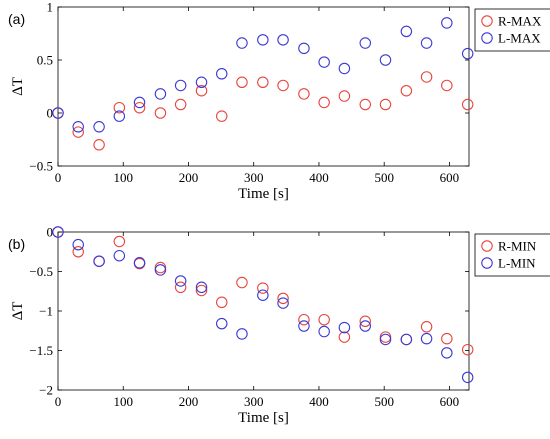 The width and height of the screenshot is (550, 439). Describe the element at coordinates (16, 244) in the screenshot. I see `panel-label: (b)` at that location.